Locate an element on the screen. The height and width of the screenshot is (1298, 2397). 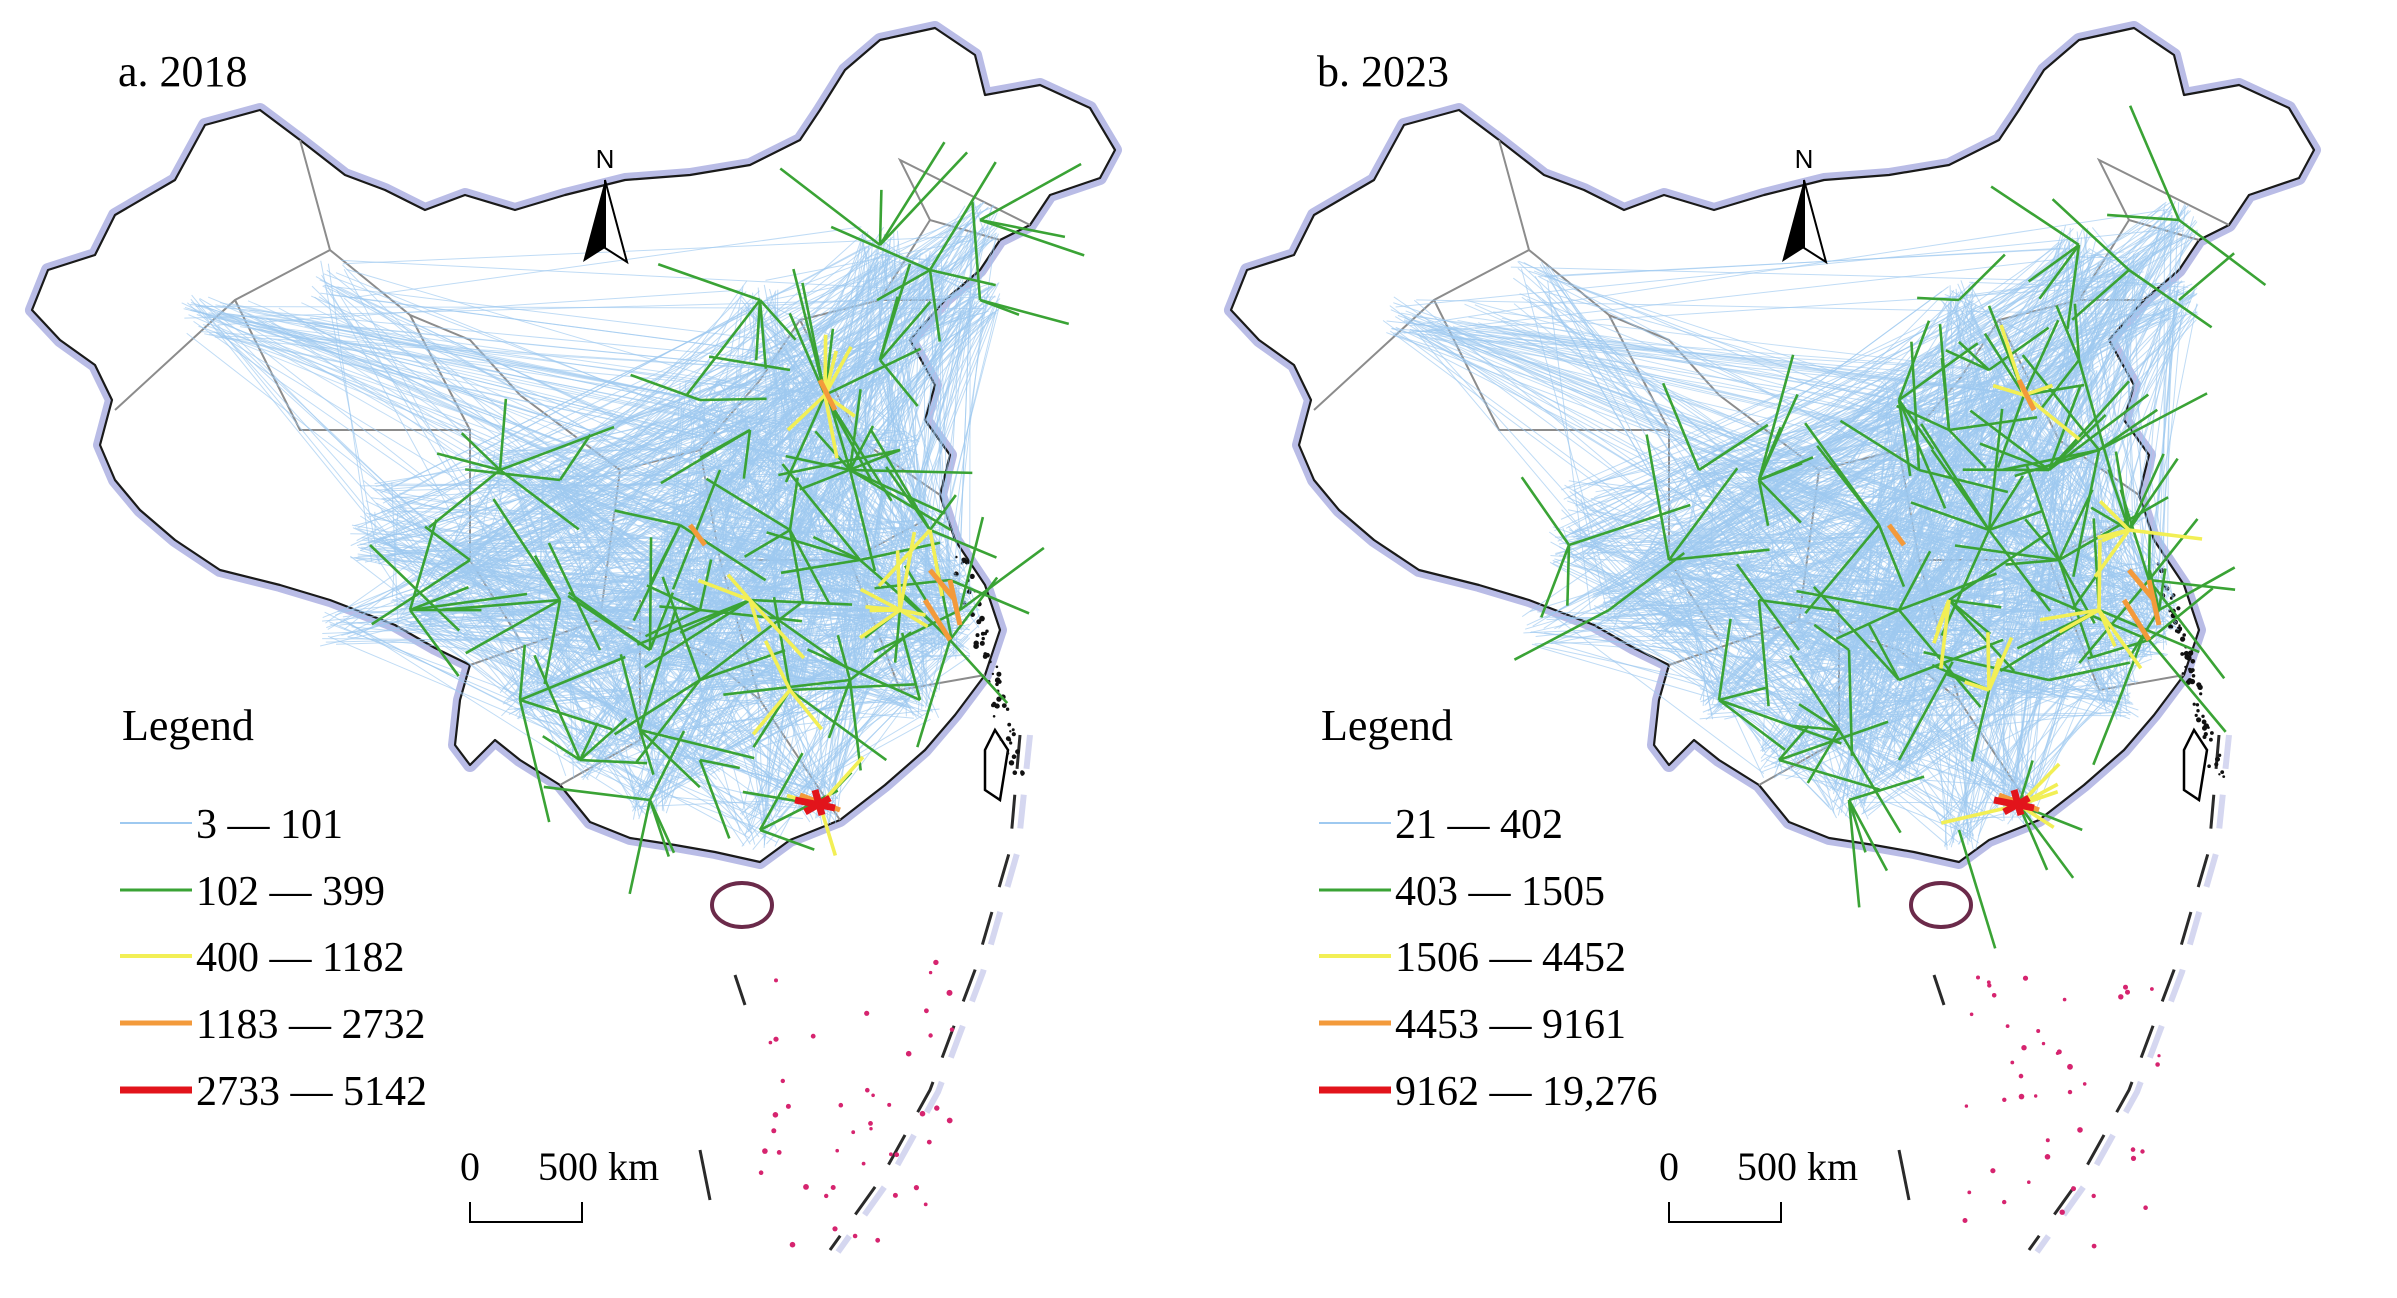
hainan-island is located at coordinates (742, 905).